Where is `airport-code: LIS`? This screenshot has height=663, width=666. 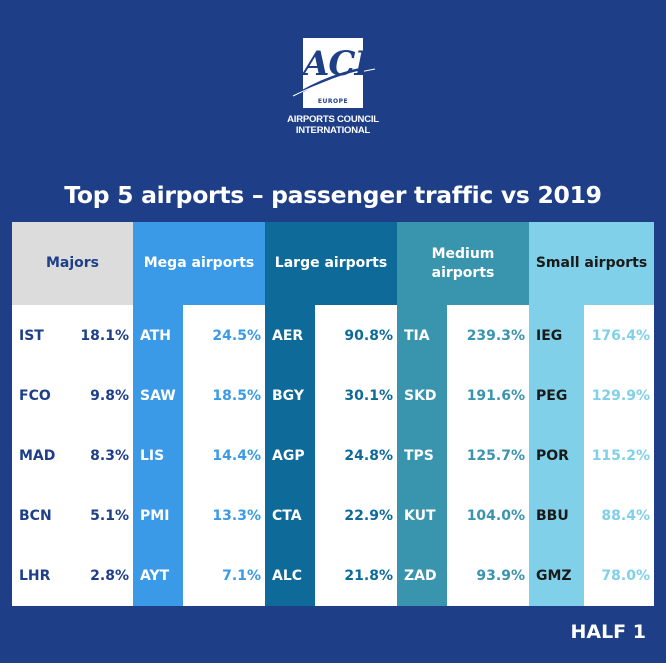 airport-code: LIS is located at coordinates (158, 456).